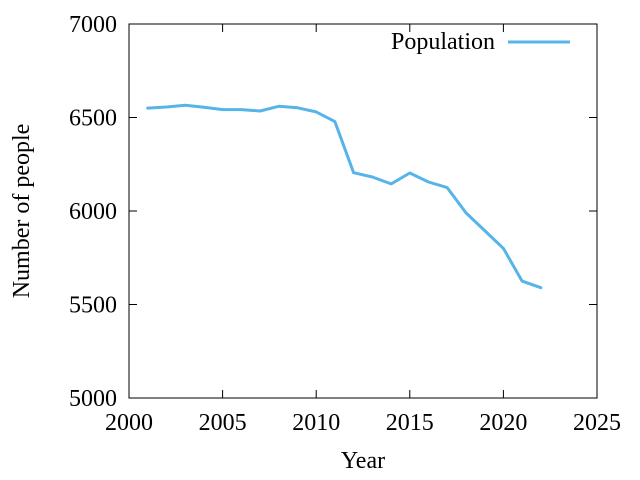 Image resolution: width=640 pixels, height=480 pixels. What do you see at coordinates (223, 423) in the screenshot?
I see `x-tick-label-2005: 2005` at bounding box center [223, 423].